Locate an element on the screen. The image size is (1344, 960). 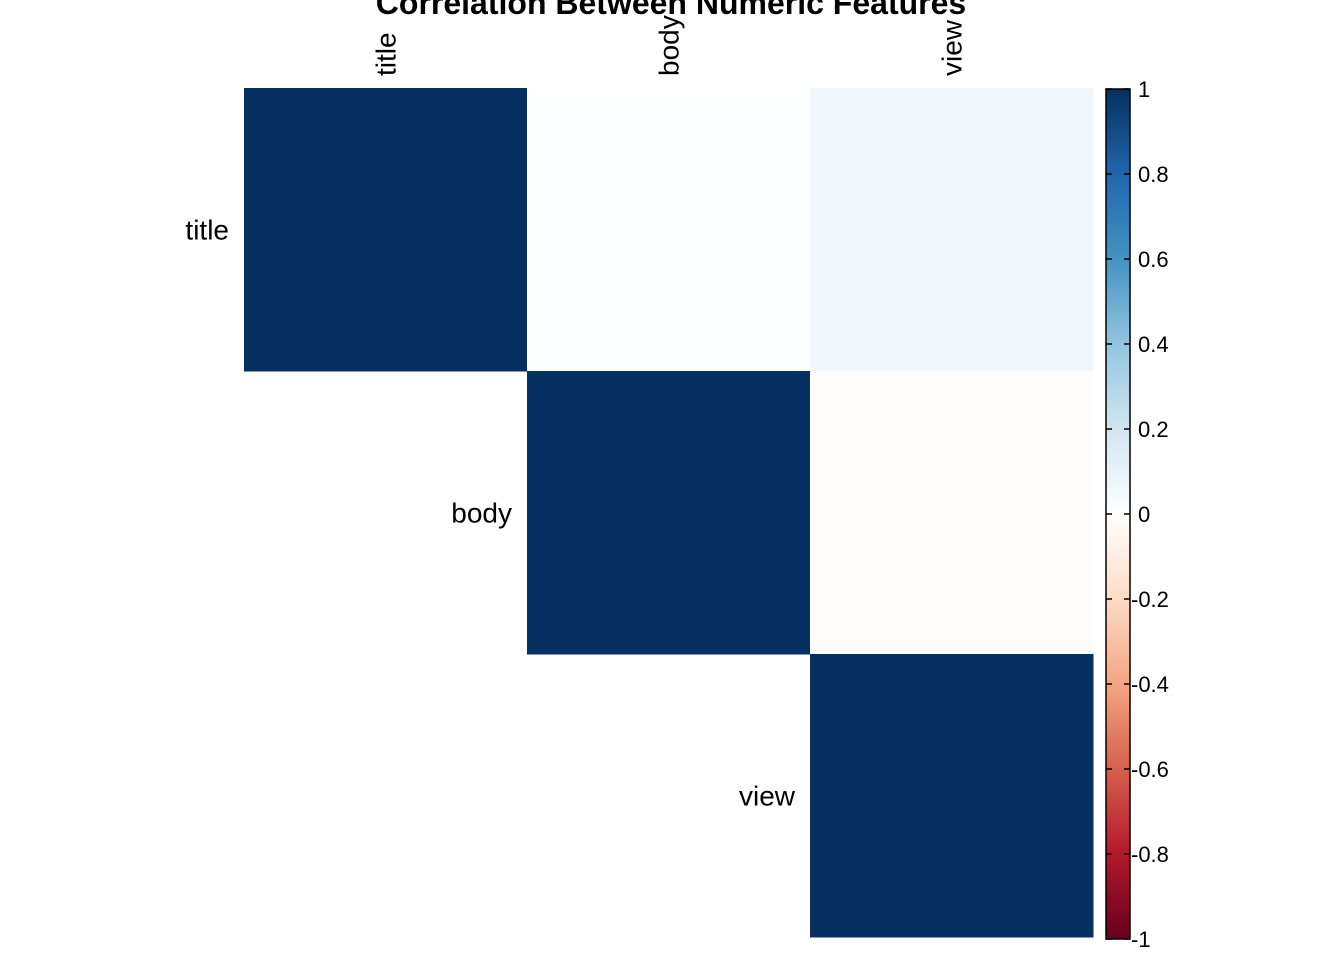
column-labels: title body view is located at coordinates (669, 45).